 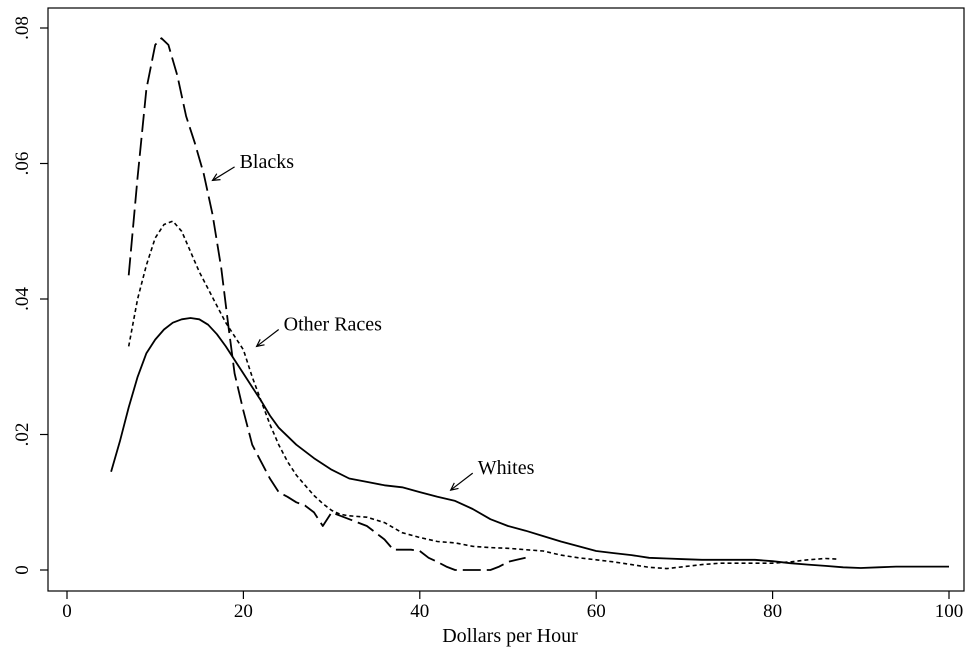 I want to click on y-tick-label: 0, so click(x=22, y=570).